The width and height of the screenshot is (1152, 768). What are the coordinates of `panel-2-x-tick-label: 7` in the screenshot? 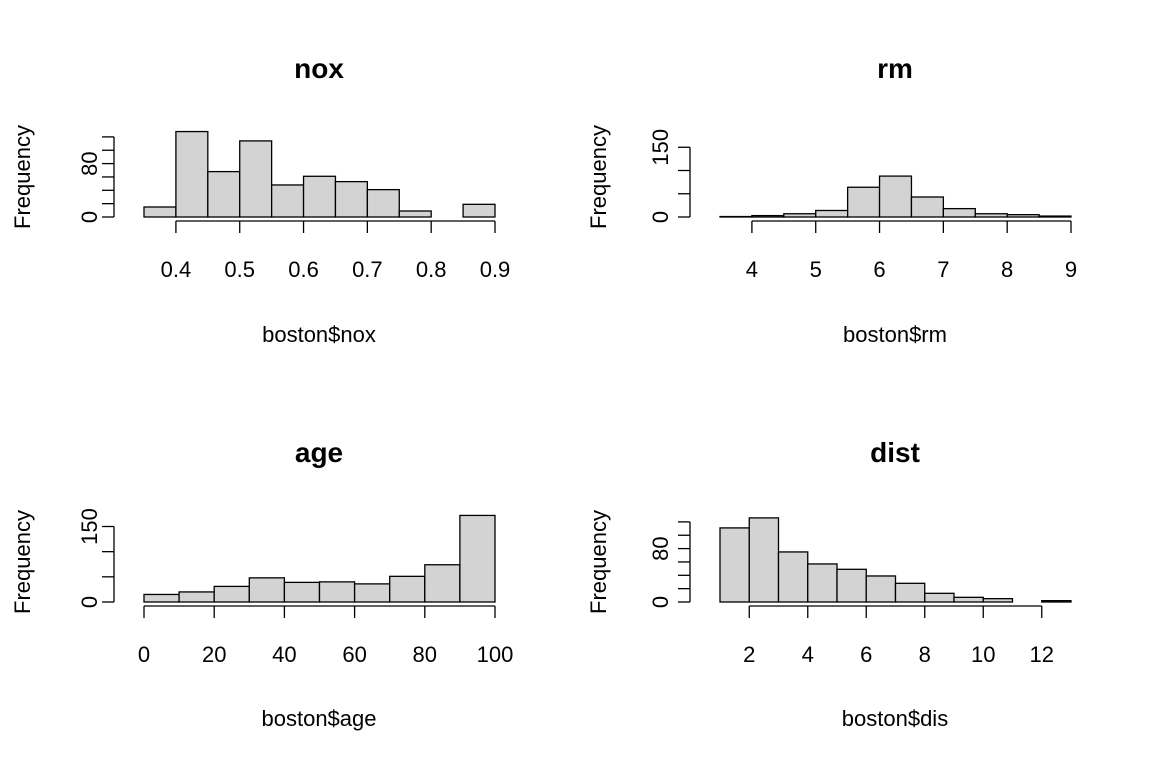 It's located at (943, 269).